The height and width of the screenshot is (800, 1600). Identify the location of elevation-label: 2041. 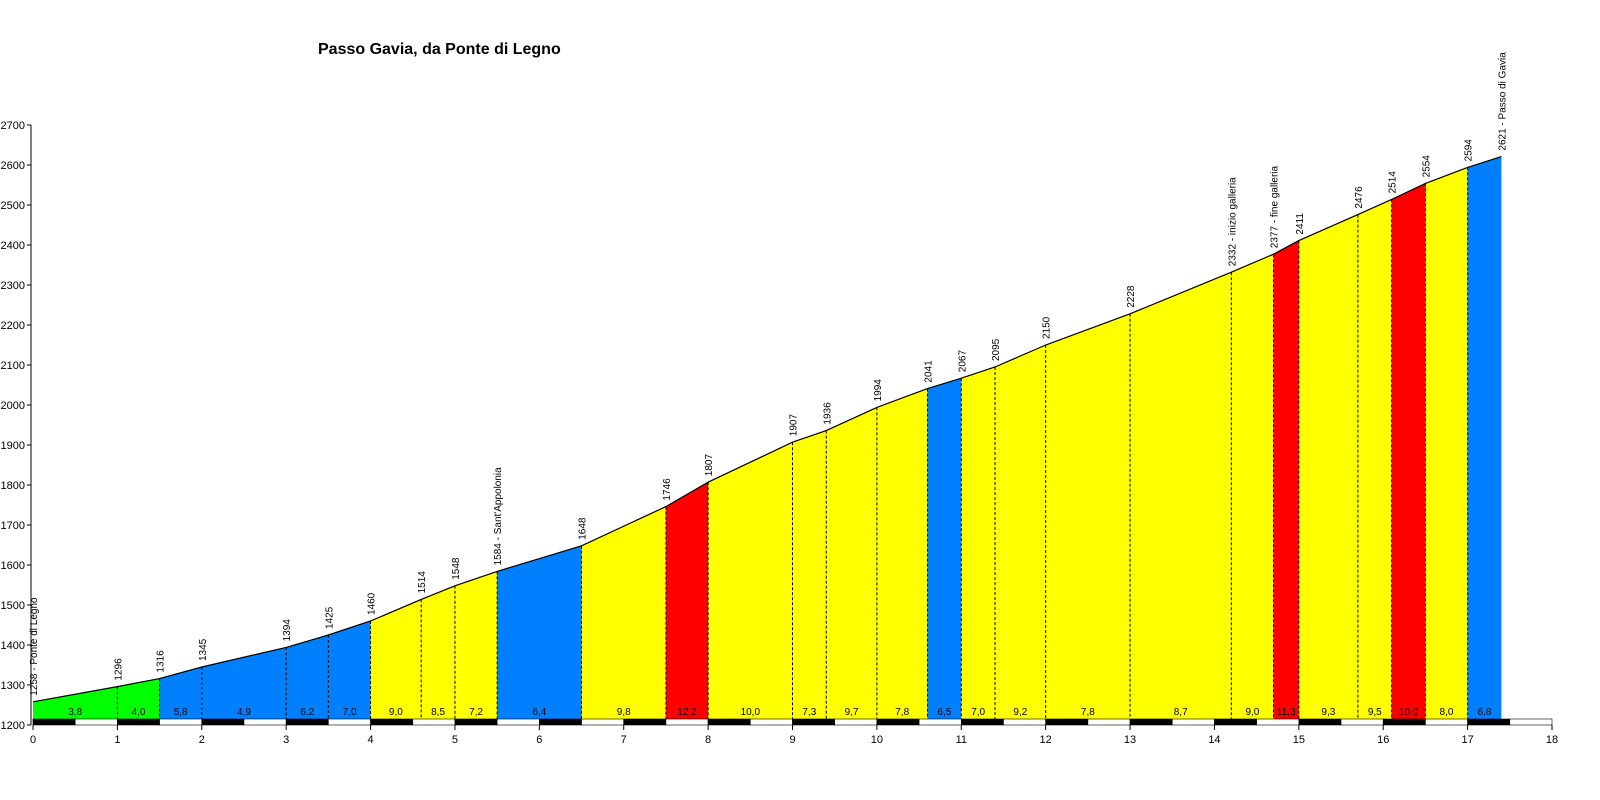
(929, 371).